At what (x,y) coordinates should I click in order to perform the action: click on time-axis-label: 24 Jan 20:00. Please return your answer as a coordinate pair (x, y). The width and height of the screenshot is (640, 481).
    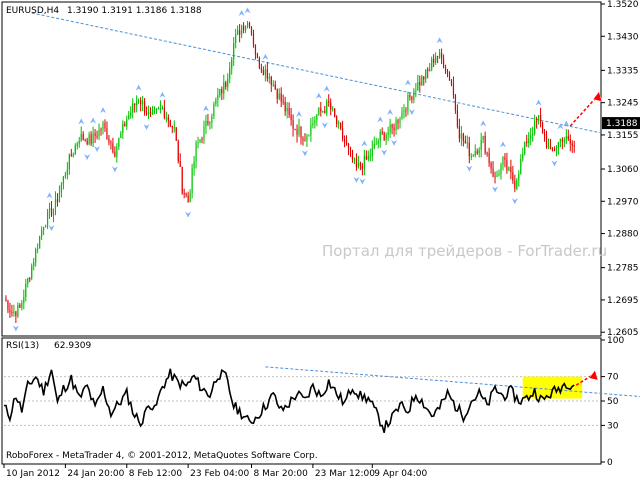
    Looking at the image, I should click on (95, 474).